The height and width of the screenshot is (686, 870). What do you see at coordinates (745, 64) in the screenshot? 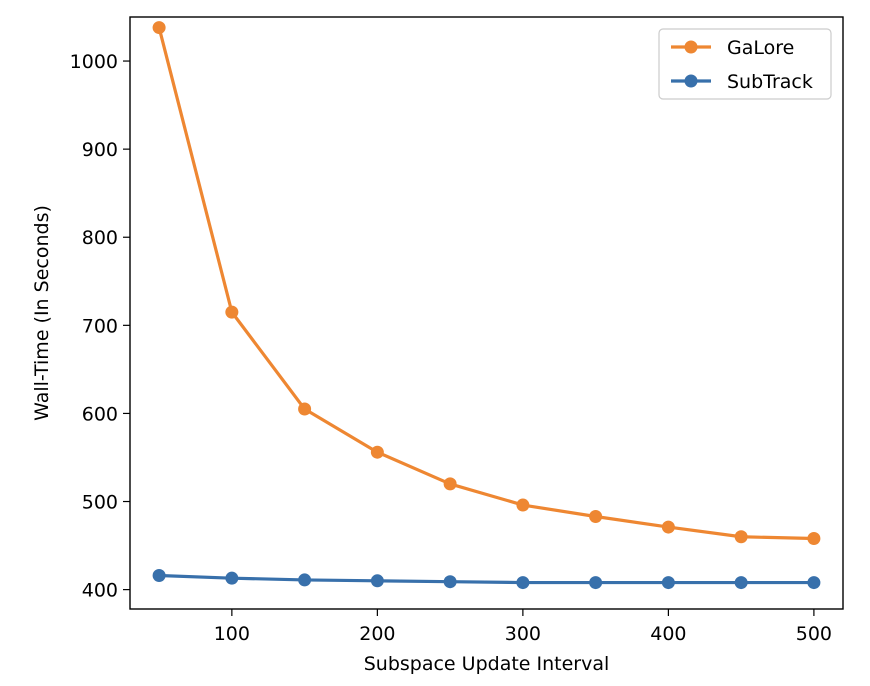
I see `legend: GaLore SubTrack` at bounding box center [745, 64].